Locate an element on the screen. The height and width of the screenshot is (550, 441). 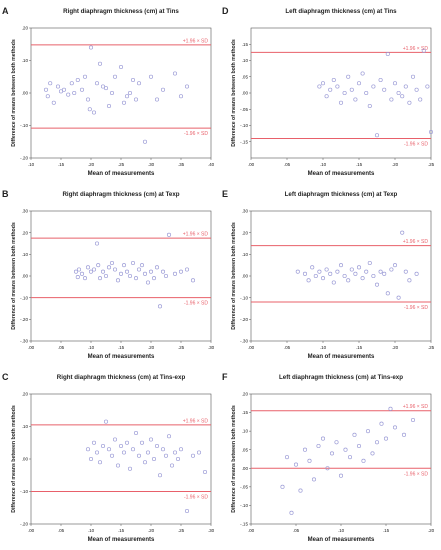
x-tick-label: .25 is located at coordinates (181, 530).